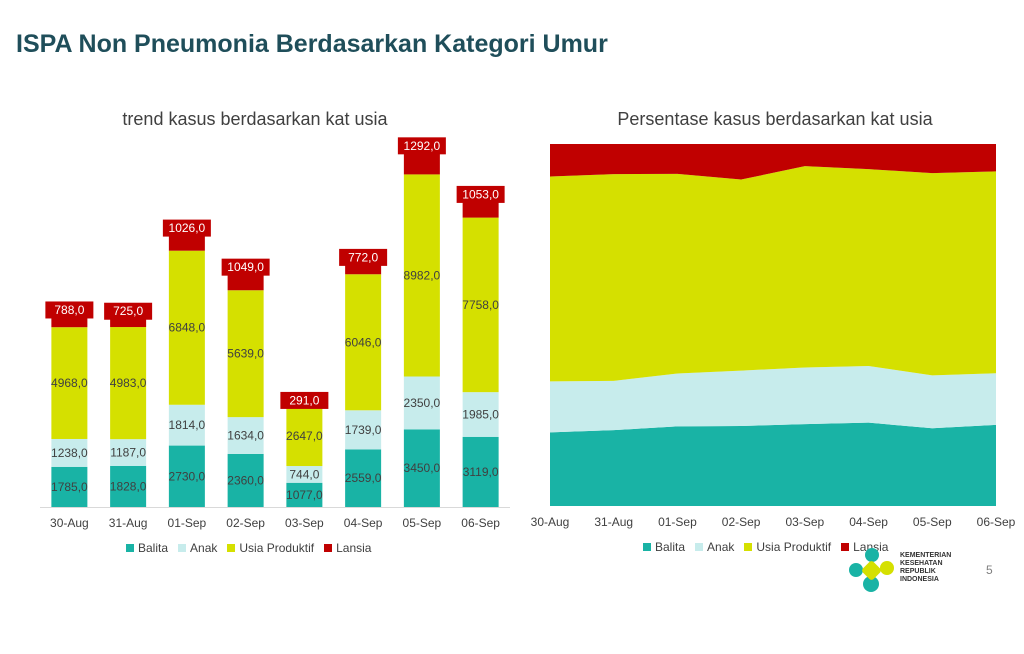 The height and width of the screenshot is (654, 1024). What do you see at coordinates (550, 522) in the screenshot?
I see `area-tick-label-30-Aug: 30-Aug` at bounding box center [550, 522].